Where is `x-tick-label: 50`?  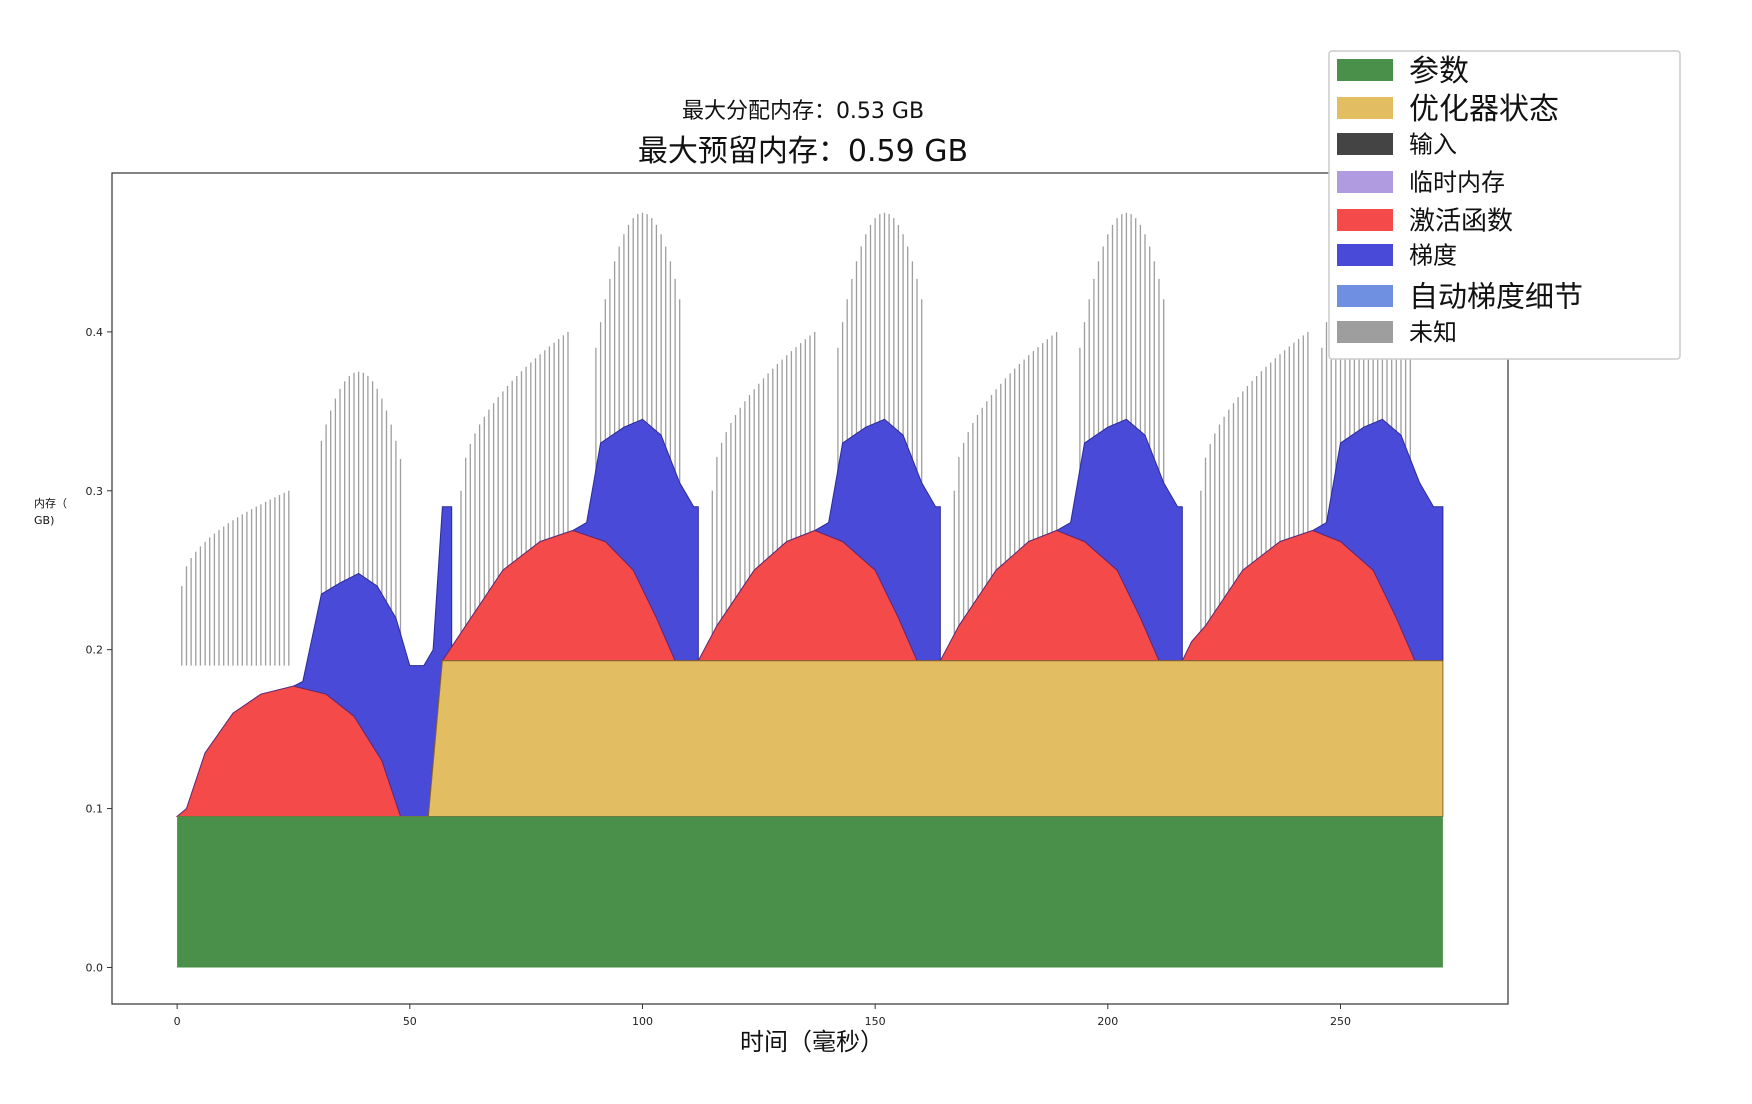
x-tick-label: 50 is located at coordinates (410, 1021).